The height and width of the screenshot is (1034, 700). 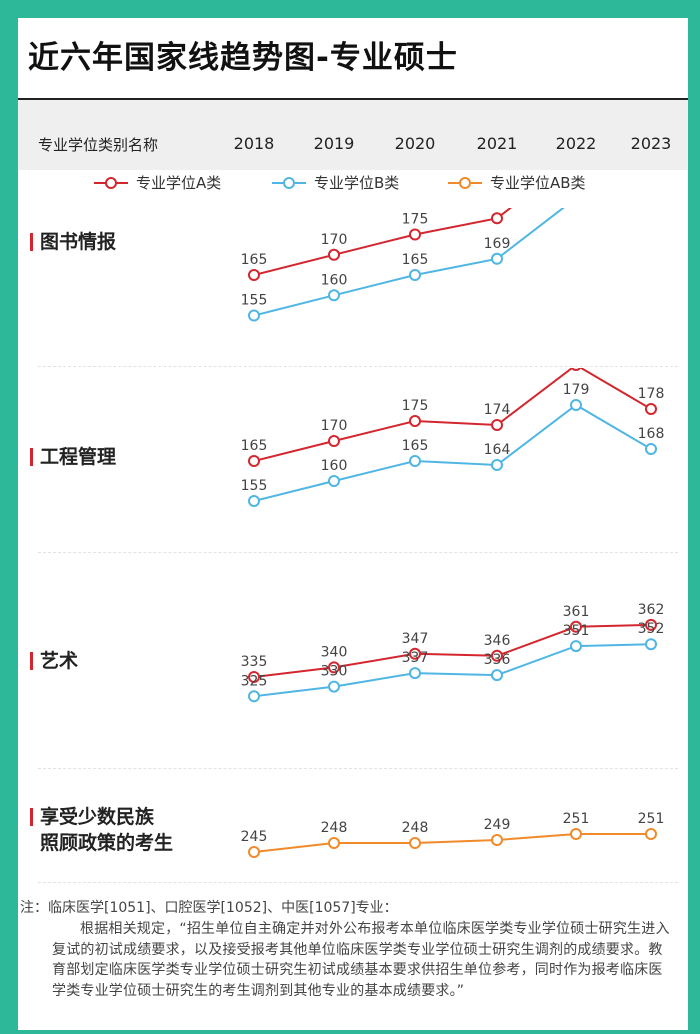 I want to click on data-label: 179, so click(x=576, y=390).